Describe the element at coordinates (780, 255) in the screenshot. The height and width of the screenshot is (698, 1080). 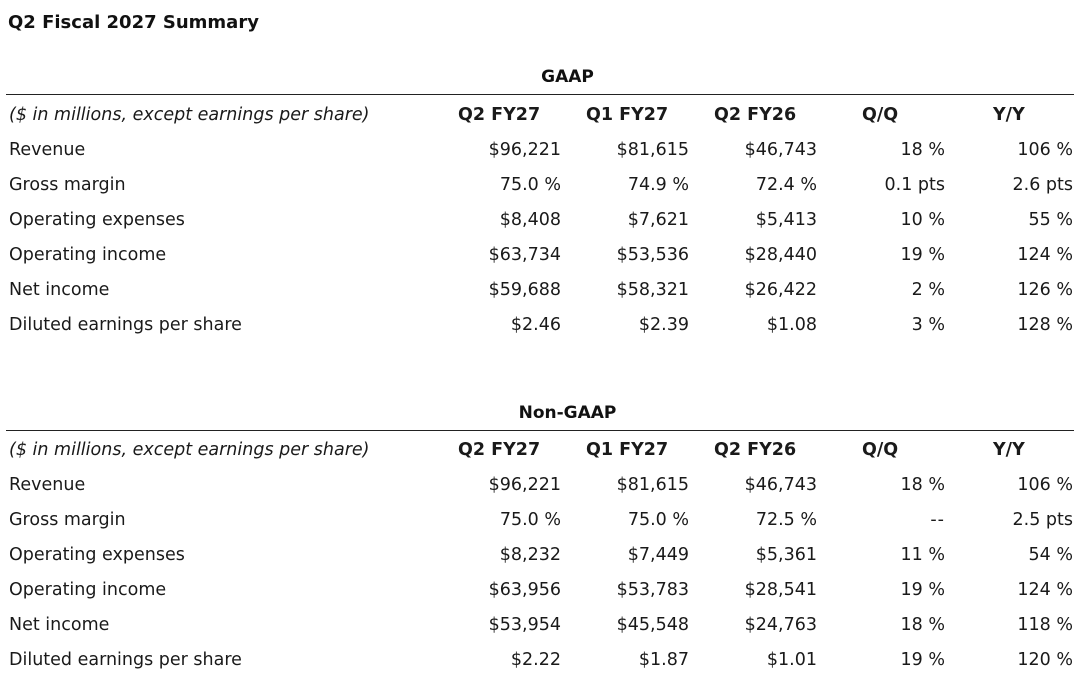
I see `value-q2-fy26: $28,440` at that location.